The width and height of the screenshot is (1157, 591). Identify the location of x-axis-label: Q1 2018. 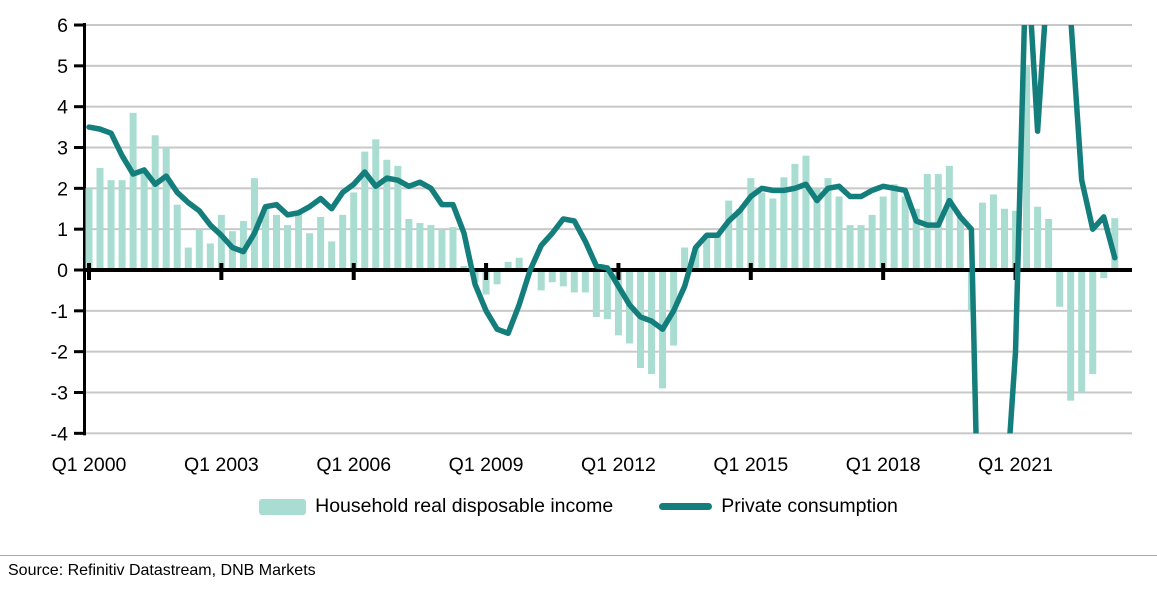
(883, 465).